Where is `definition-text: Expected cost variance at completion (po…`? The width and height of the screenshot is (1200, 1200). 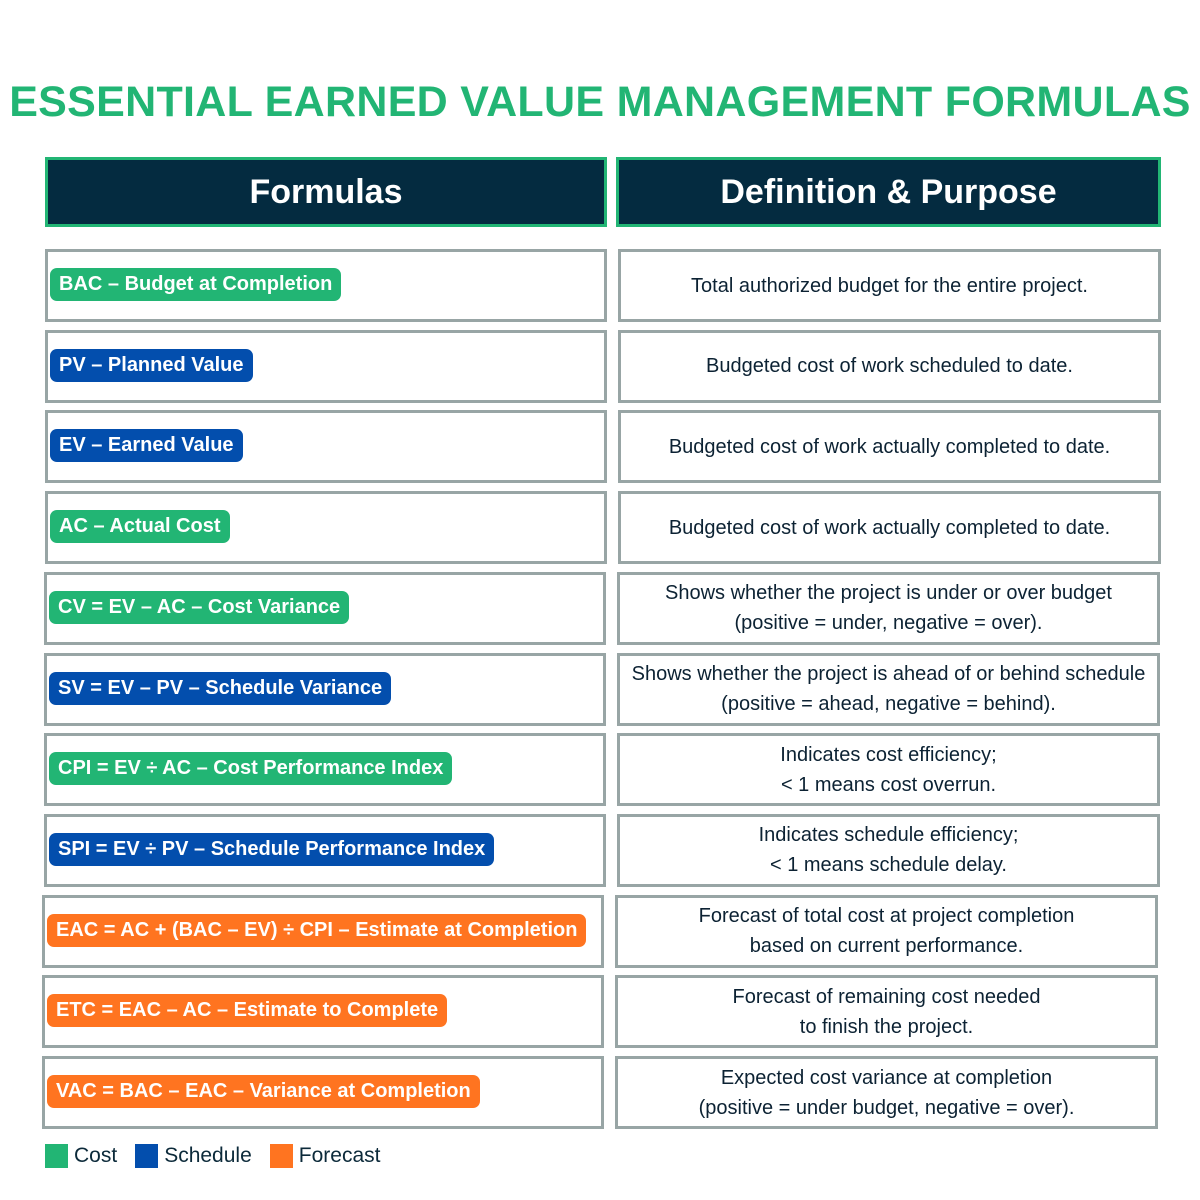 definition-text: Expected cost variance at completion (po… is located at coordinates (886, 1092).